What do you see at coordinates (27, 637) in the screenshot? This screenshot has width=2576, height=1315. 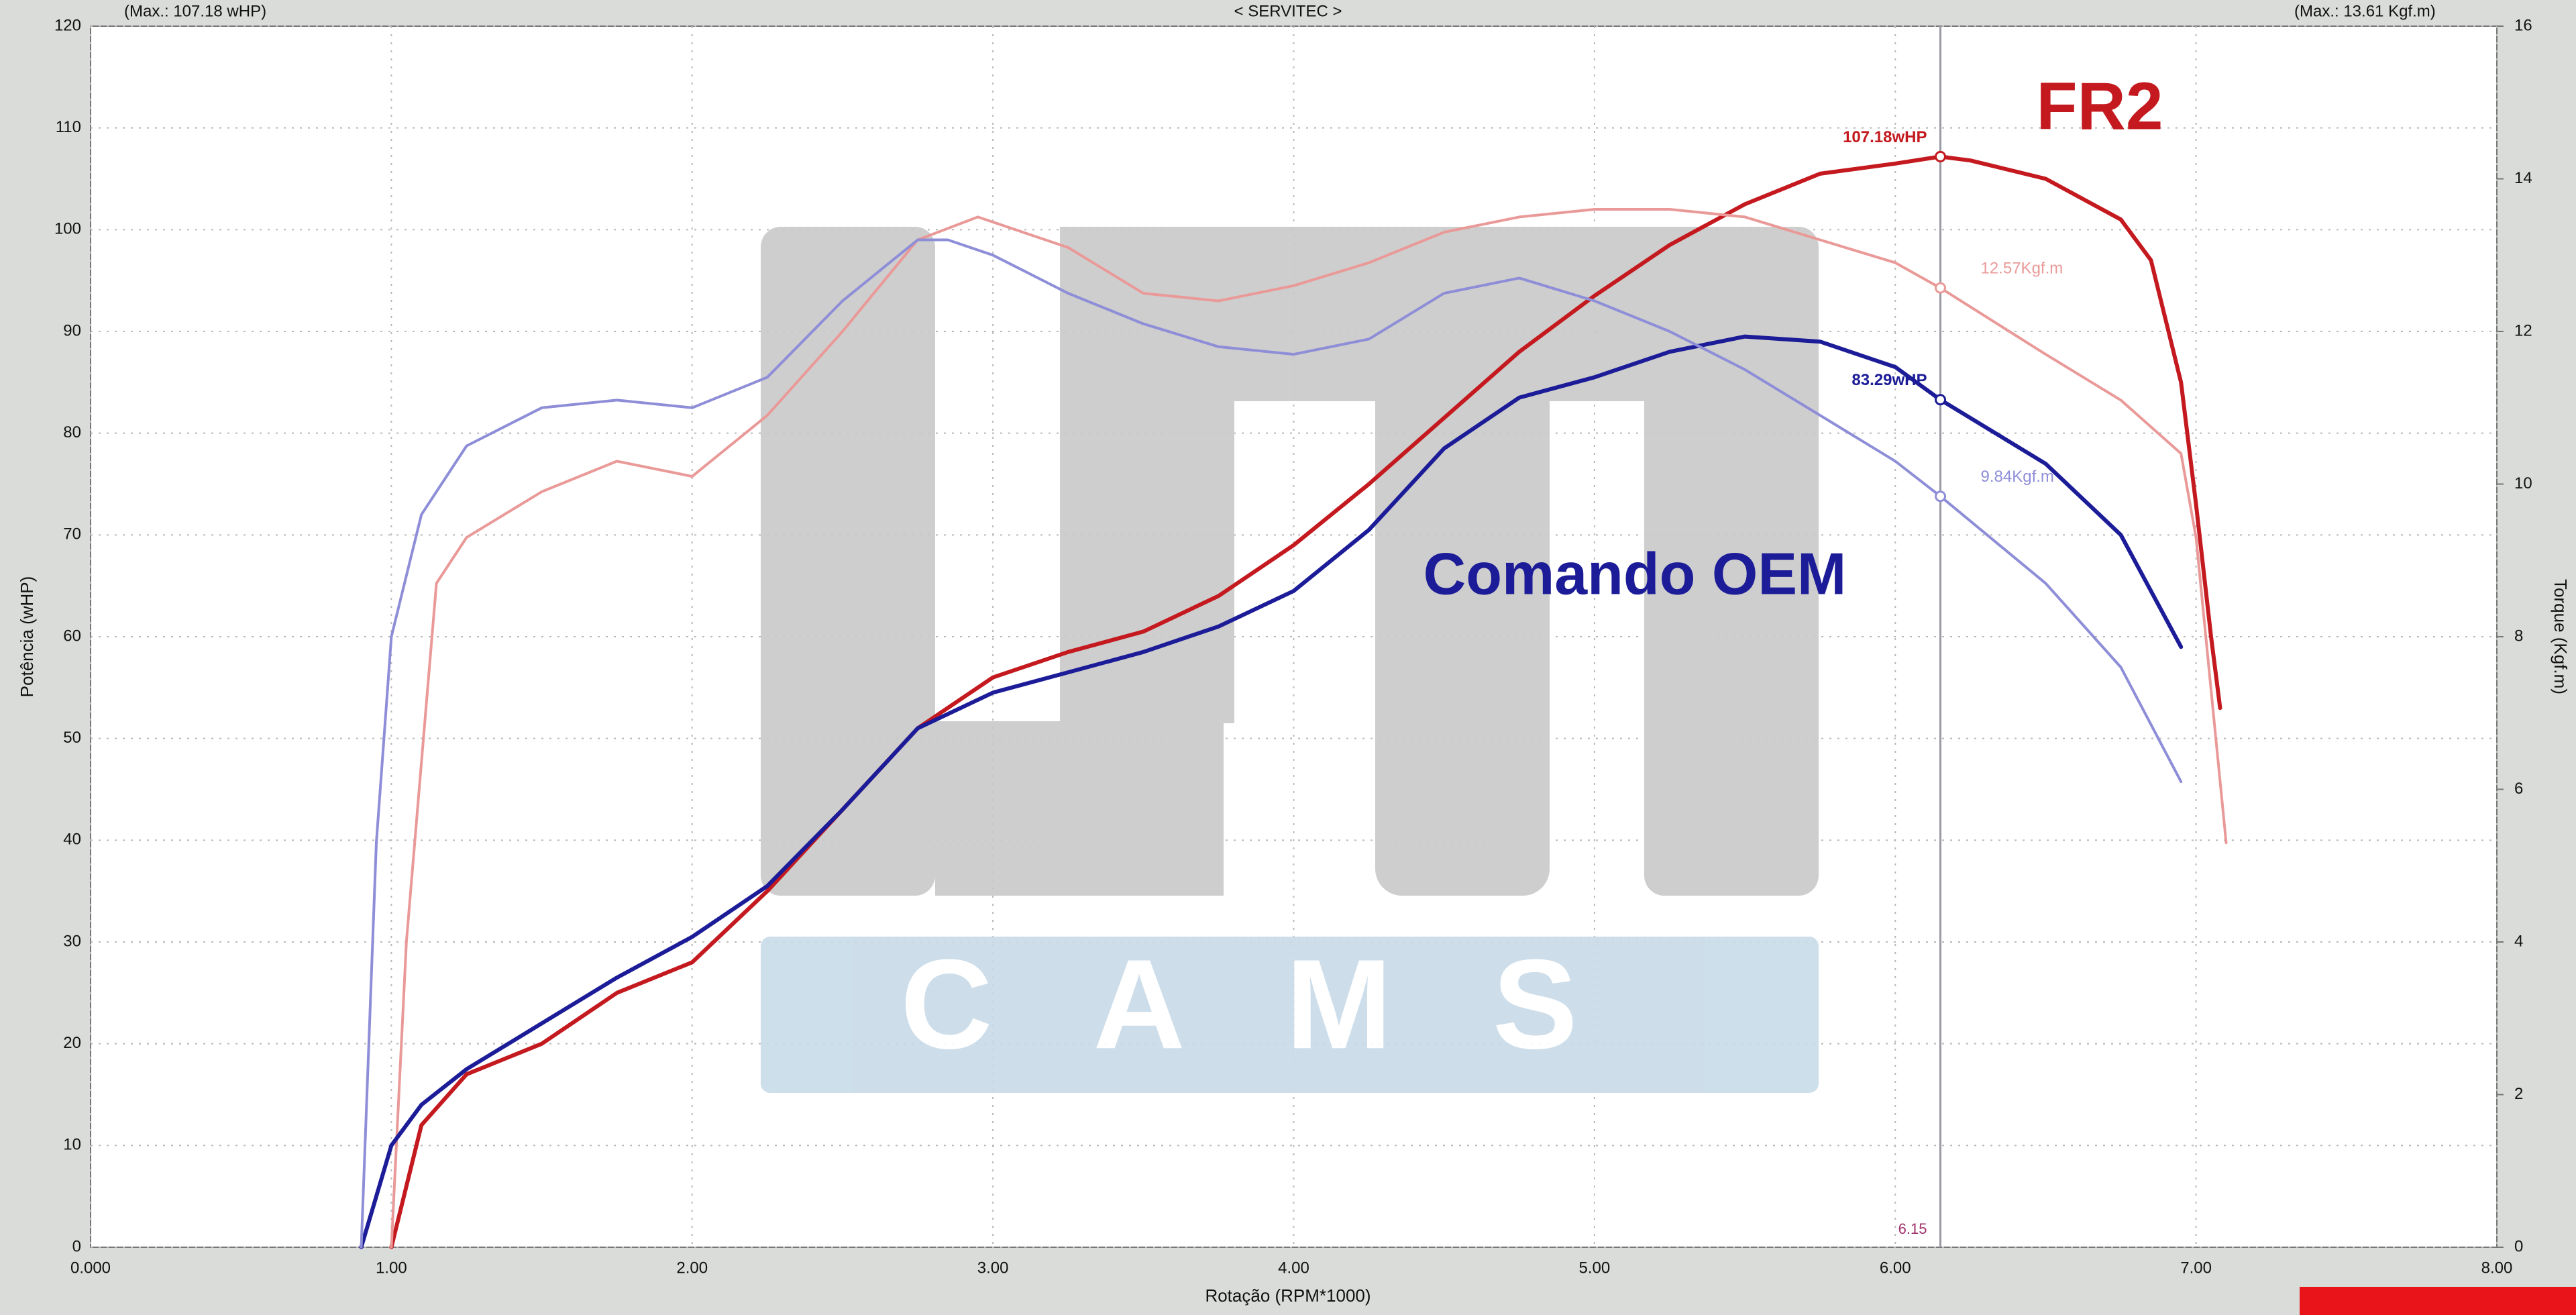 I see `y-axis-title: Potência (wHP)` at bounding box center [27, 637].